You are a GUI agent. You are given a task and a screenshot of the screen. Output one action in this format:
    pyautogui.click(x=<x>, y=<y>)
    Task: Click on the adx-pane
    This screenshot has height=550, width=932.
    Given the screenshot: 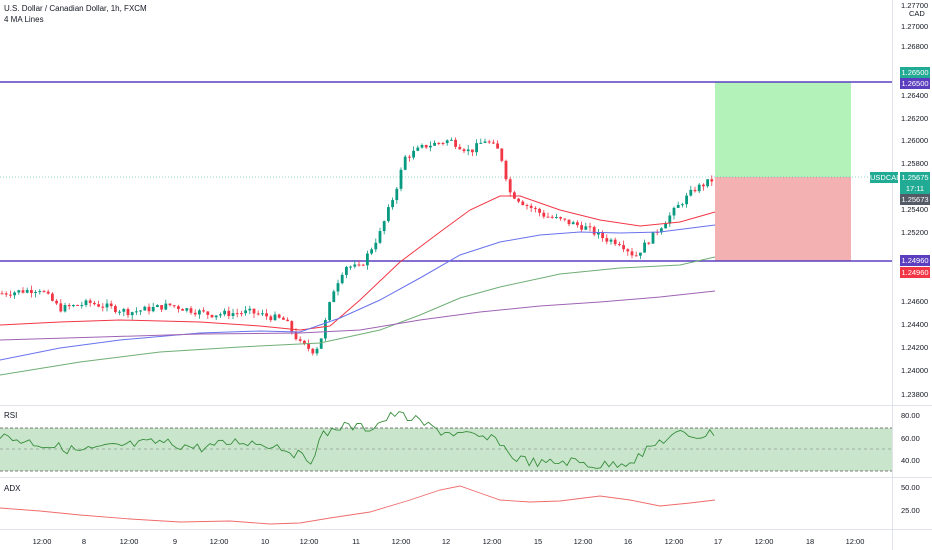 What is the action you would take?
    pyautogui.click(x=446, y=504)
    